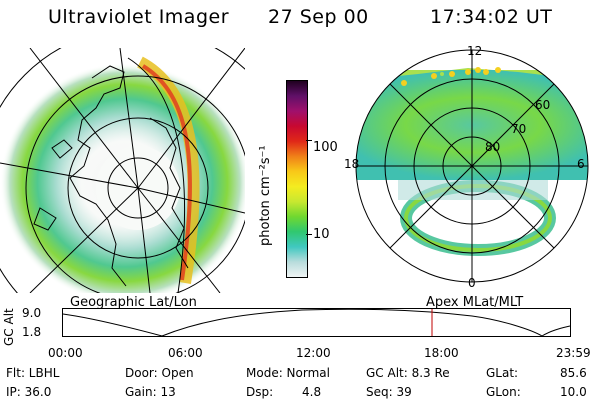 This screenshot has width=600, height=400. Describe the element at coordinates (265, 195) in the screenshot. I see `colorbar-unit-label: photon cm⁻²s⁻¹` at that location.